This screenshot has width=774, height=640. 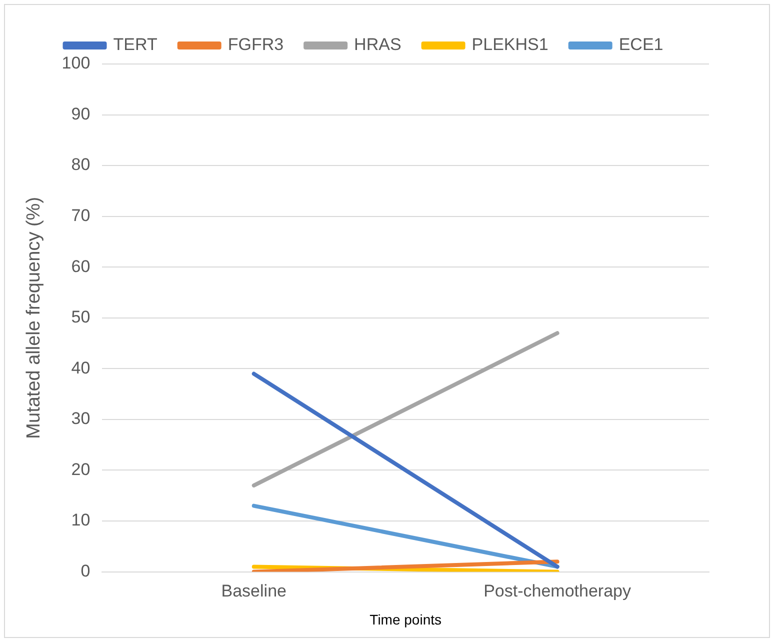 What do you see at coordinates (135, 44) in the screenshot?
I see `legend-label: TERT` at bounding box center [135, 44].